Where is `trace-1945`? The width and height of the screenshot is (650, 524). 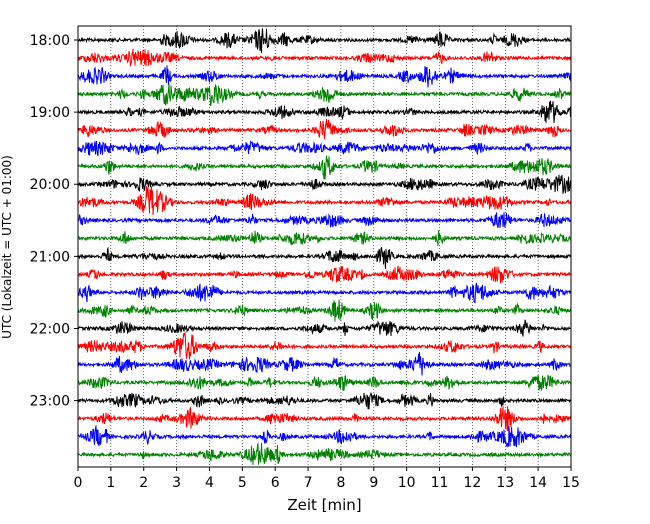 trace-1945 is located at coordinates (324, 167).